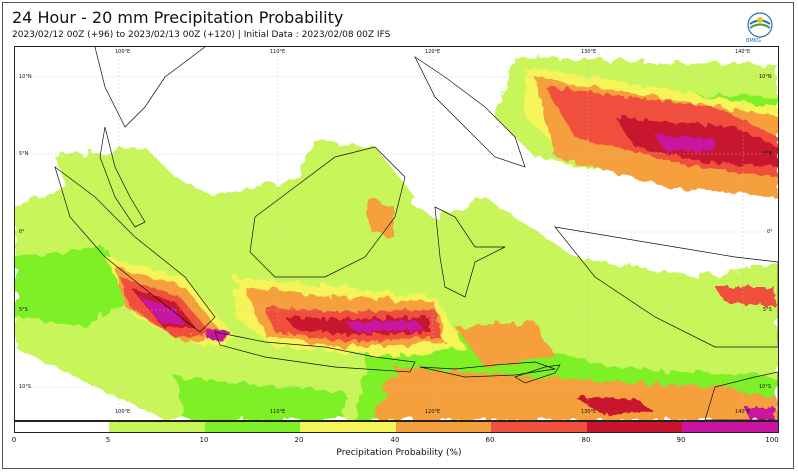  Describe the element at coordinates (123, 412) in the screenshot. I see `lon-label-bottom: 100°E` at that location.